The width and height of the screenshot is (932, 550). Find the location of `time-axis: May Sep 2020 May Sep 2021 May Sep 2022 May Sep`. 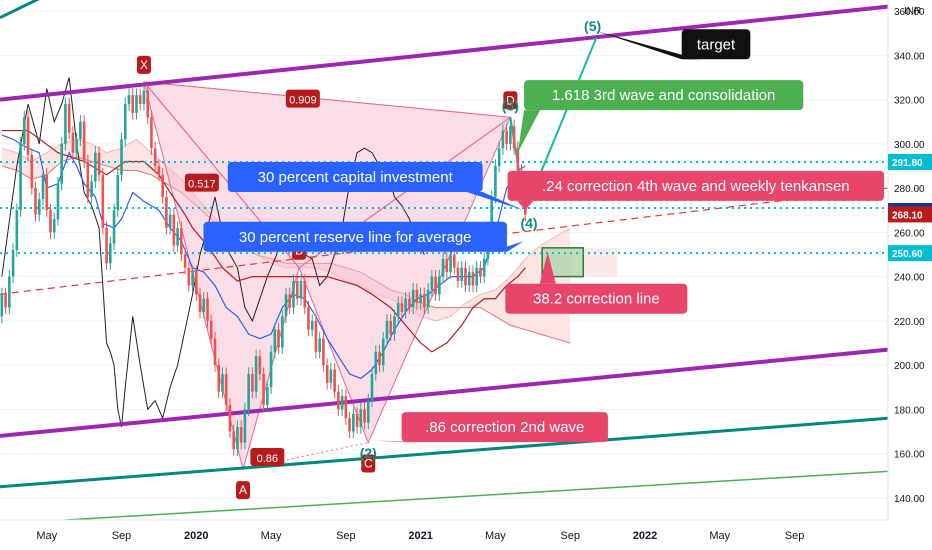

time-axis: May Sep 2020 May Sep 2021 May Sep 2022 May Sep is located at coordinates (444, 534).